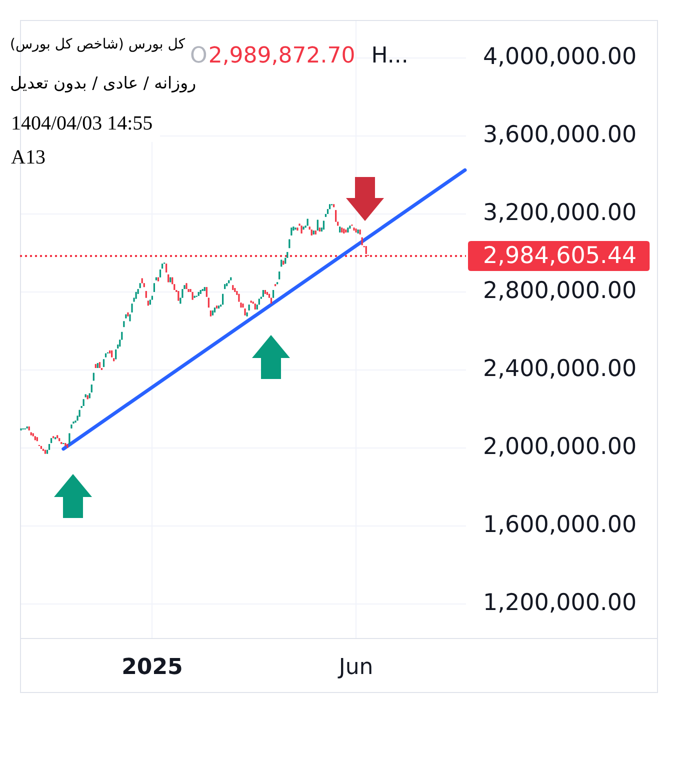 Image resolution: width=678 pixels, height=764 pixels. What do you see at coordinates (560, 447) in the screenshot?
I see `y-tick-label: 2,000,000.00` at bounding box center [560, 447].